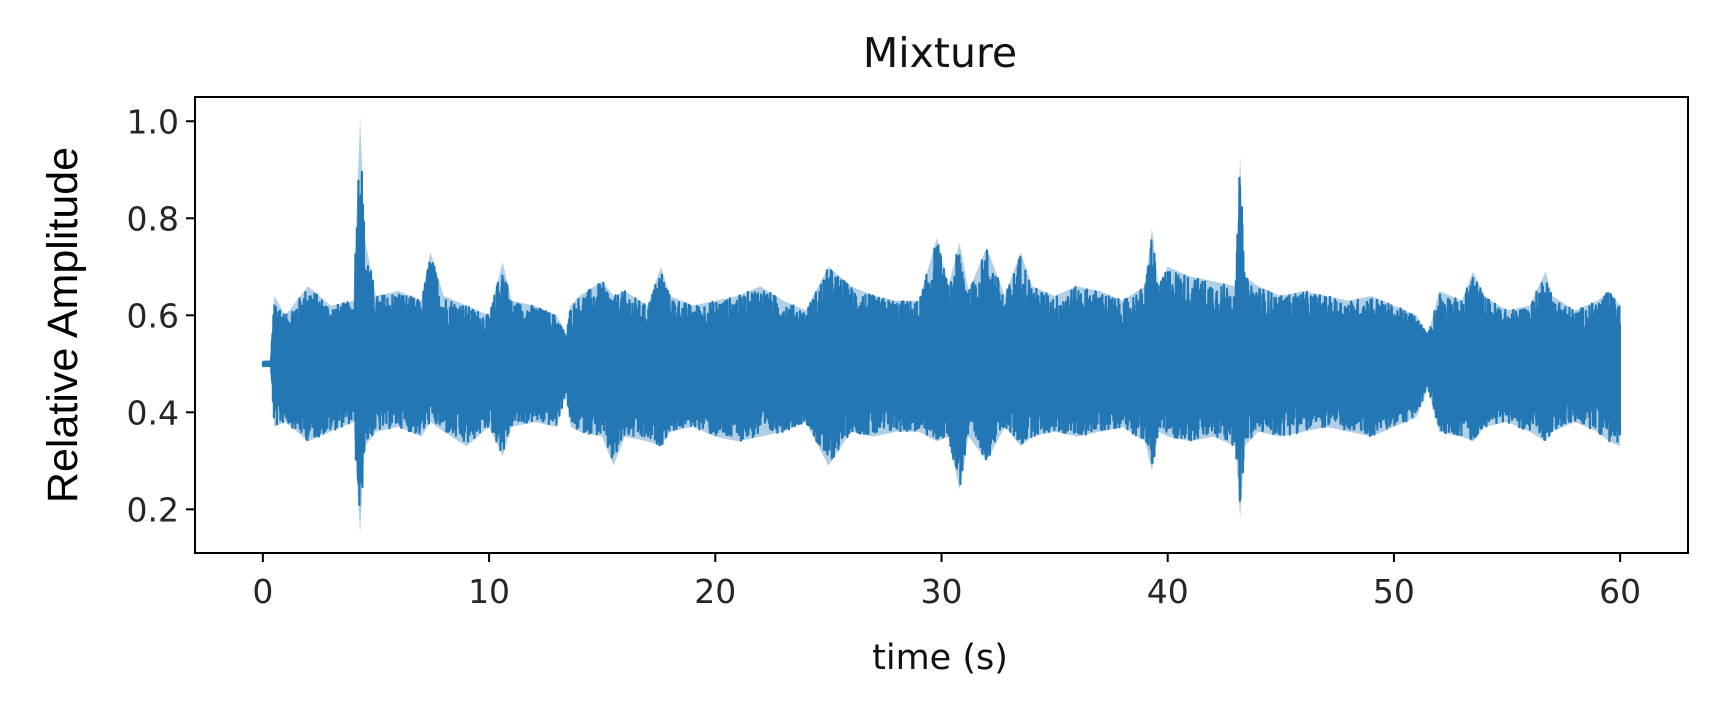 The image size is (1717, 708). Describe the element at coordinates (153, 121) in the screenshot. I see `y-tick-label: 1.0` at that location.